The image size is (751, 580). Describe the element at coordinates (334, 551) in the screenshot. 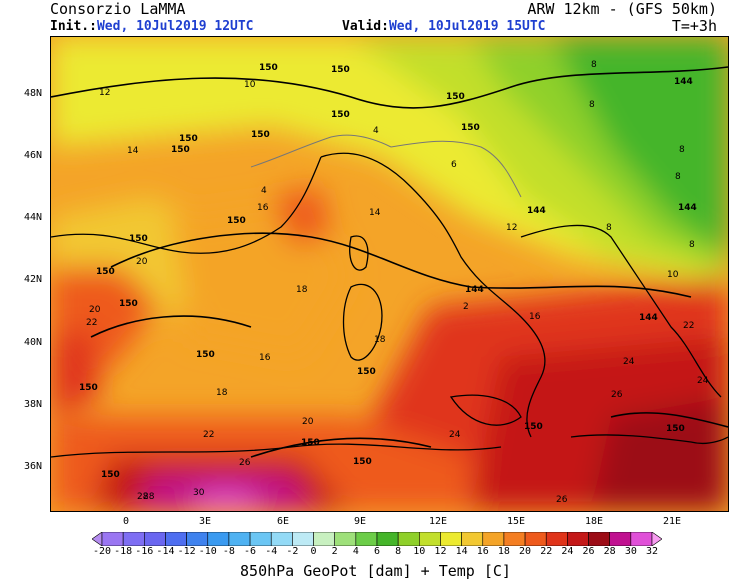

I see `colorbar-tick-label: 2` at that location.